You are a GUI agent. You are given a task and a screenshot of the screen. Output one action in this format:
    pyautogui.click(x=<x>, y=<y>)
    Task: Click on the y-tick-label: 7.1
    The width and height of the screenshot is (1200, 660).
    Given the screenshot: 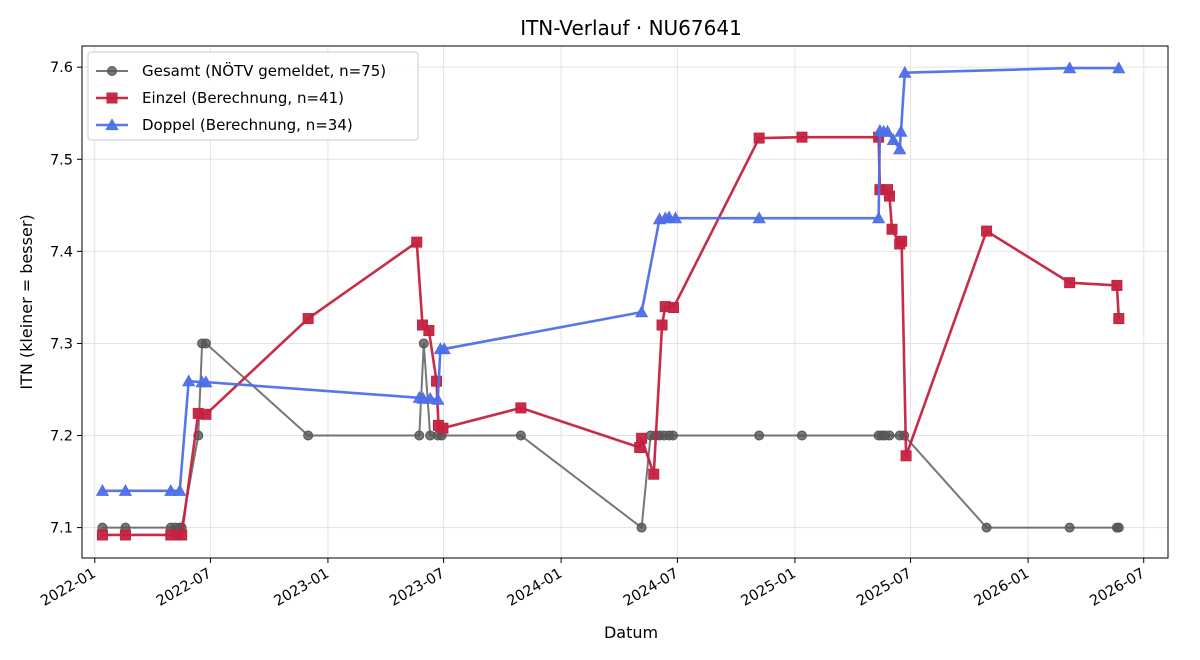 What is the action you would take?
    pyautogui.click(x=61, y=529)
    